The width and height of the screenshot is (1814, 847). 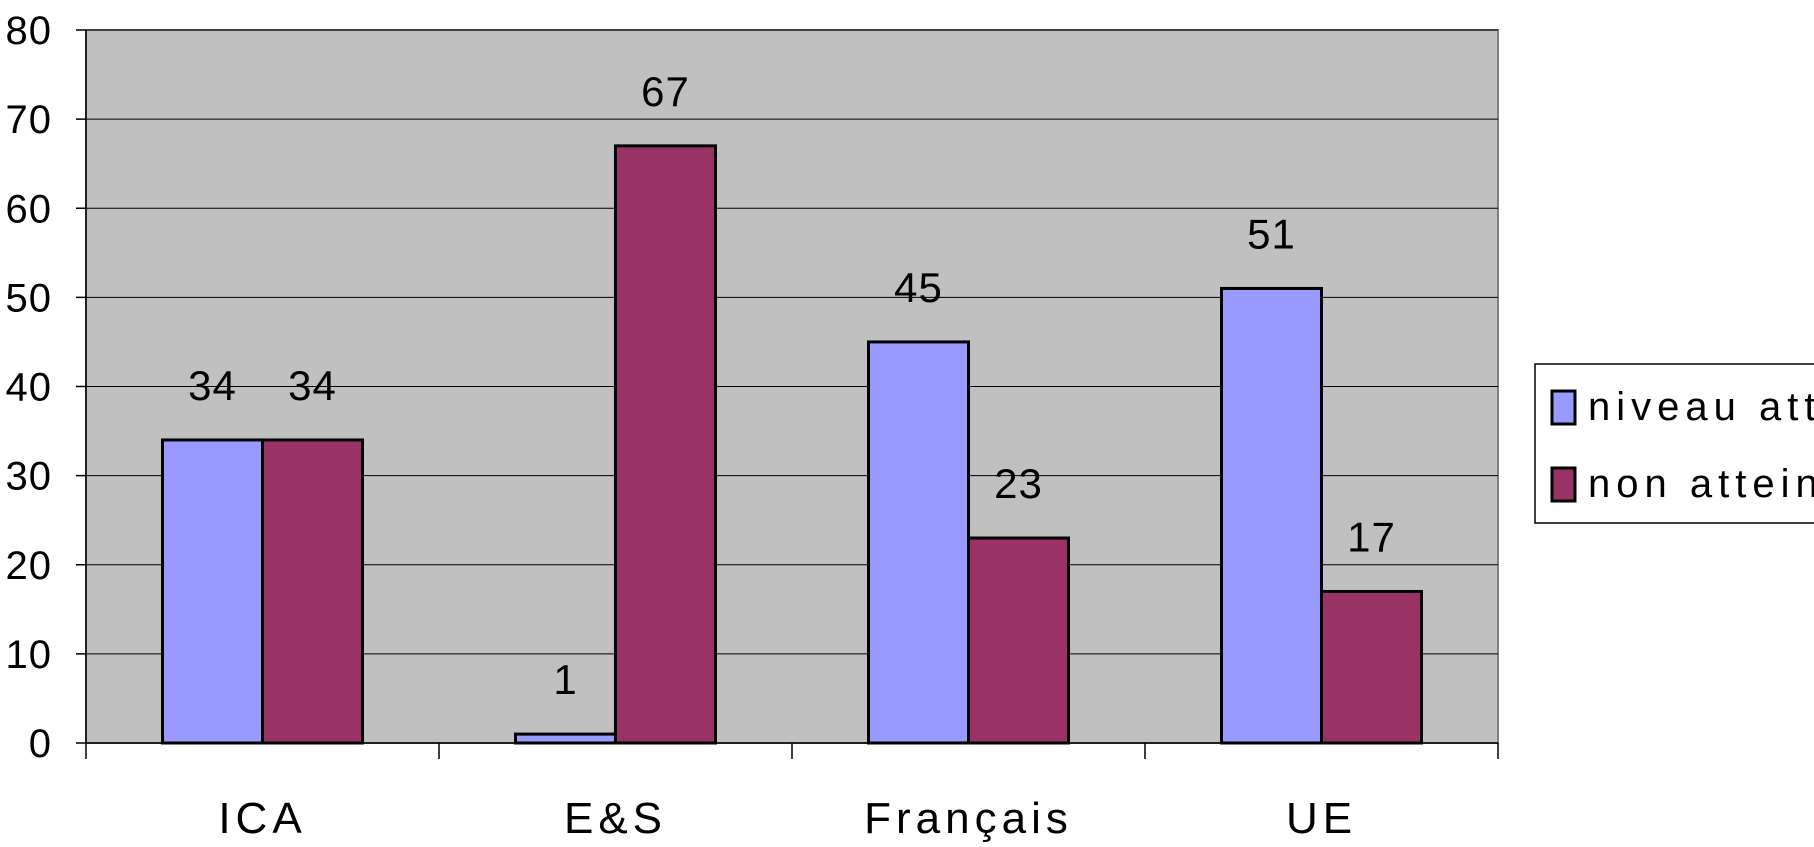 What do you see at coordinates (968, 818) in the screenshot?
I see `x-category-label: Français` at bounding box center [968, 818].